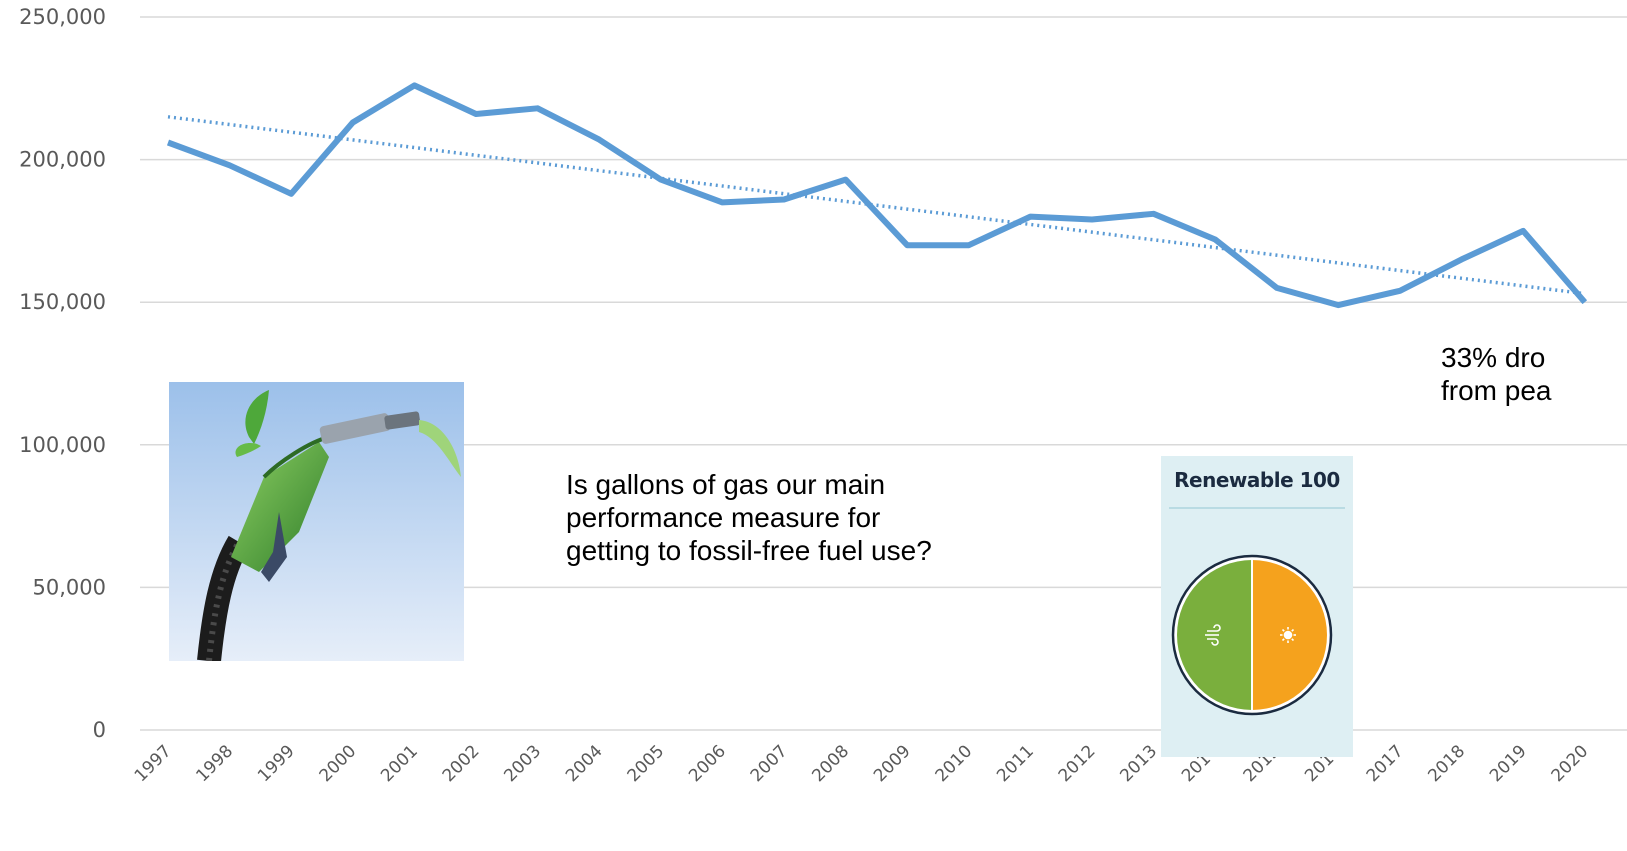  What do you see at coordinates (62, 17) in the screenshot?
I see `y-tick-label: 250,000` at bounding box center [62, 17].